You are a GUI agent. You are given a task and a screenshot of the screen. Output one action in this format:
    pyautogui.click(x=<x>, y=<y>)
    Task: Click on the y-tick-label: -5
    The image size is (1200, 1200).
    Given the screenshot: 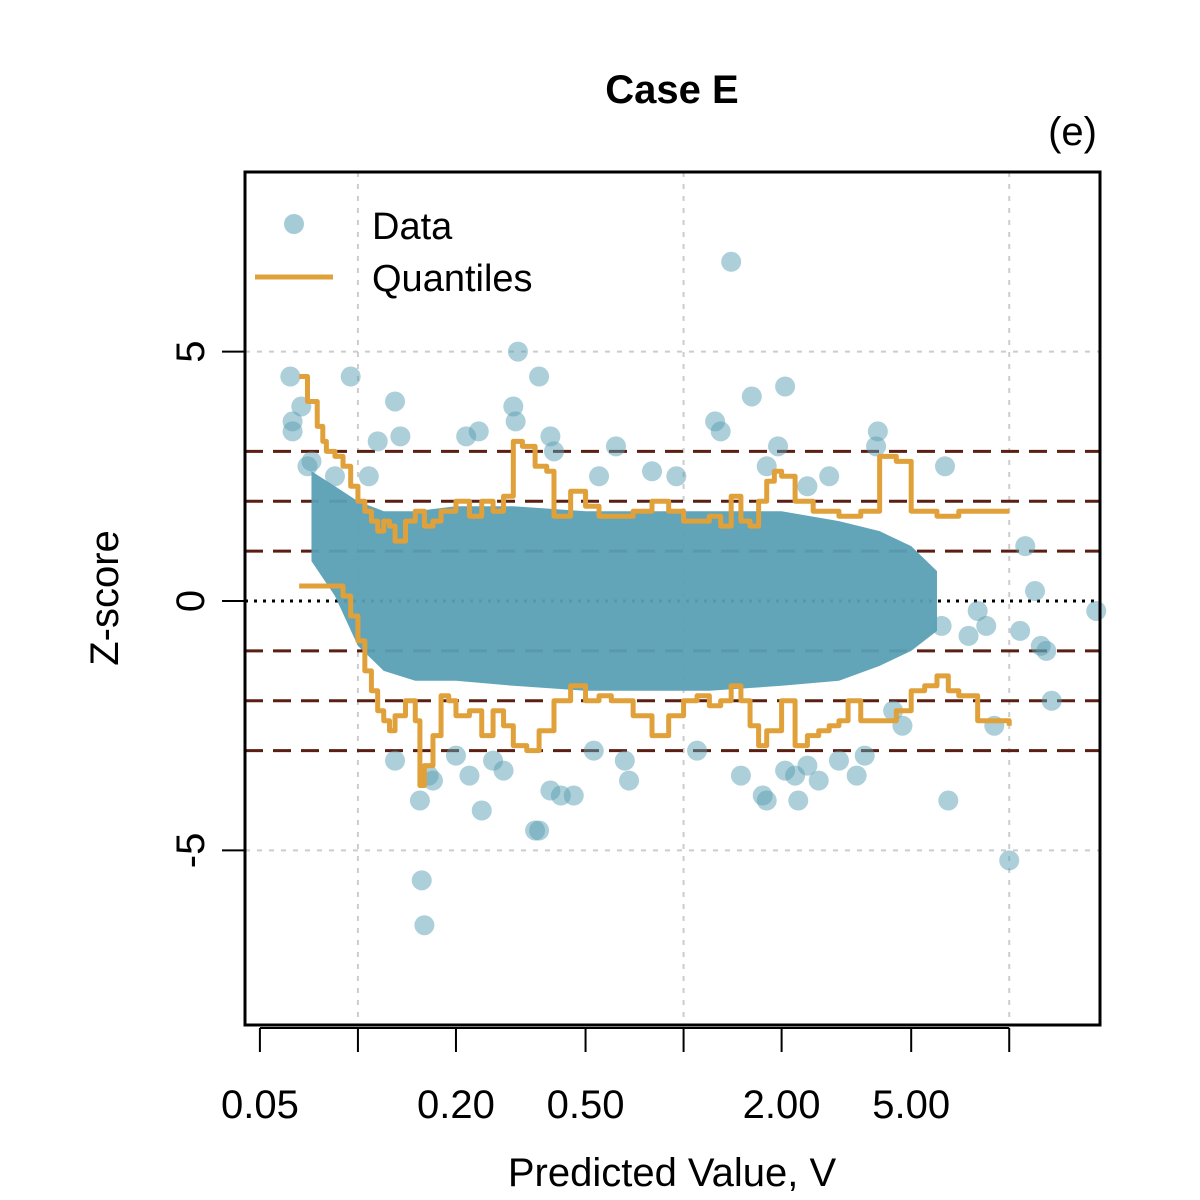 What is the action you would take?
    pyautogui.click(x=191, y=851)
    